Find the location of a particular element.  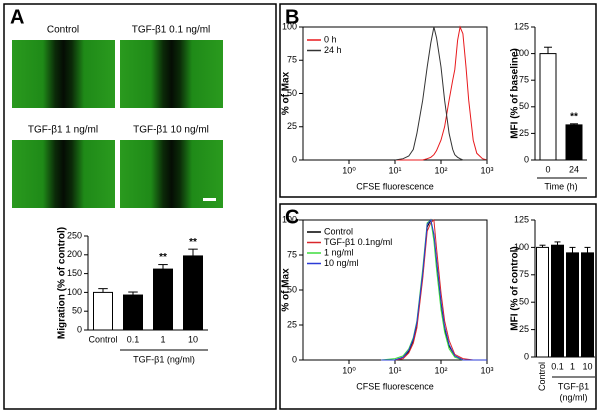

y-tick-label: 200 is located at coordinates (74, 254).